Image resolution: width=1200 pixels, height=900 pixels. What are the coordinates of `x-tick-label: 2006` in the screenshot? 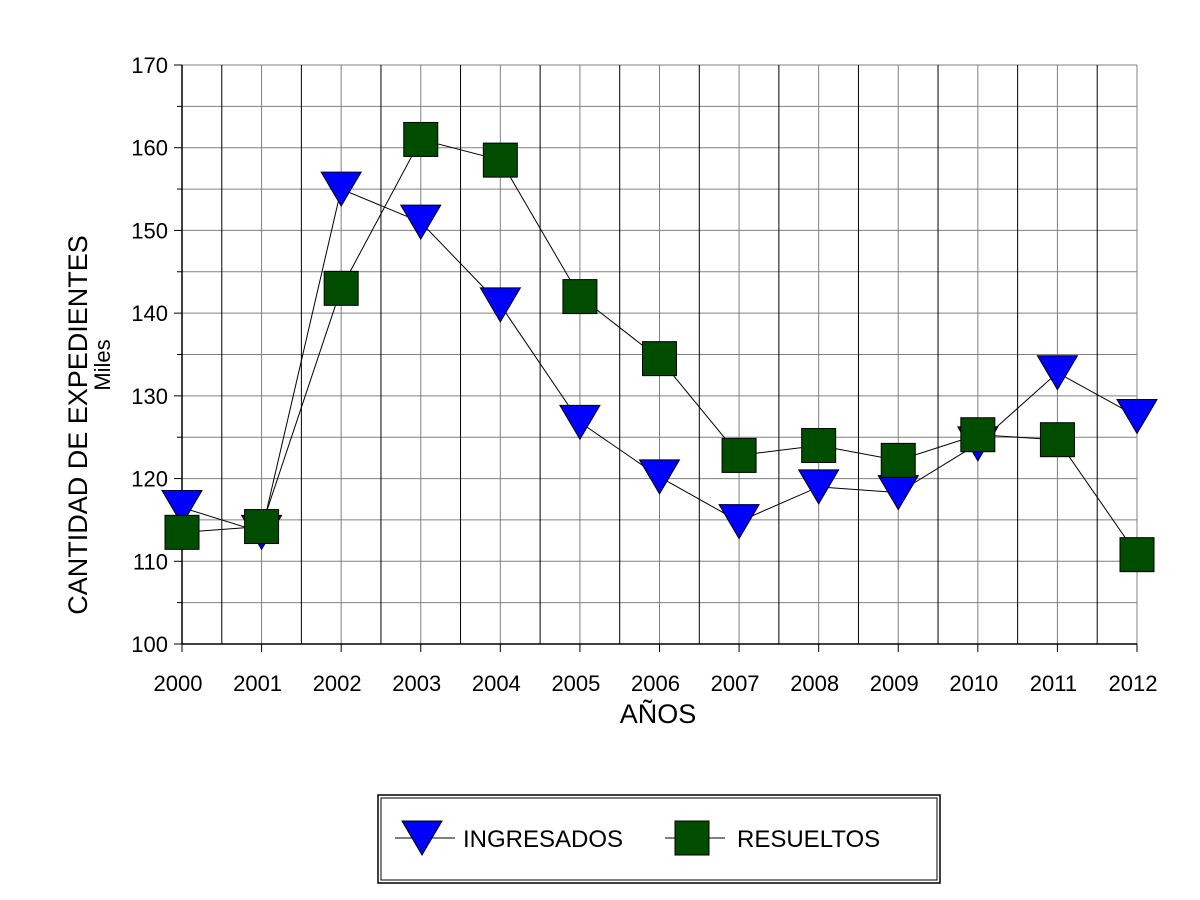 It's located at (655, 683).